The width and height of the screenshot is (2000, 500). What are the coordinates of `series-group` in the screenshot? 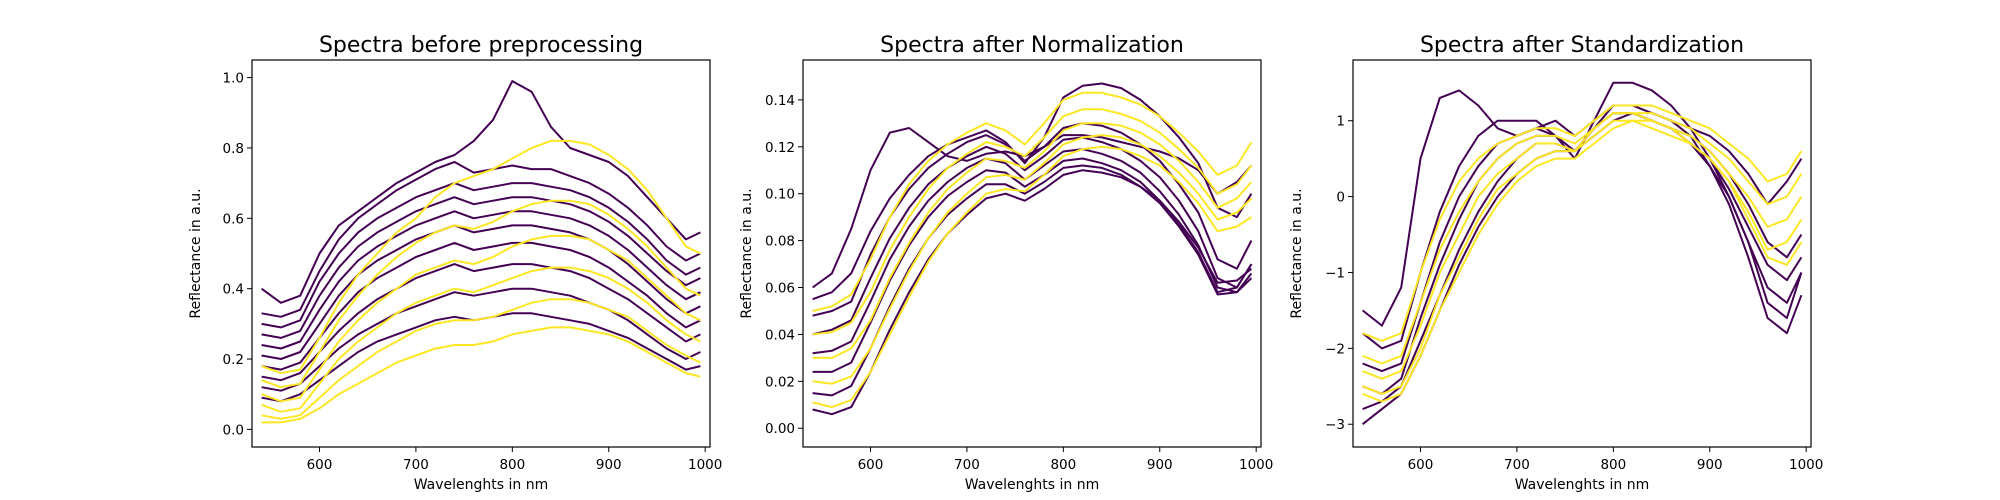 It's located at (1032, 249).